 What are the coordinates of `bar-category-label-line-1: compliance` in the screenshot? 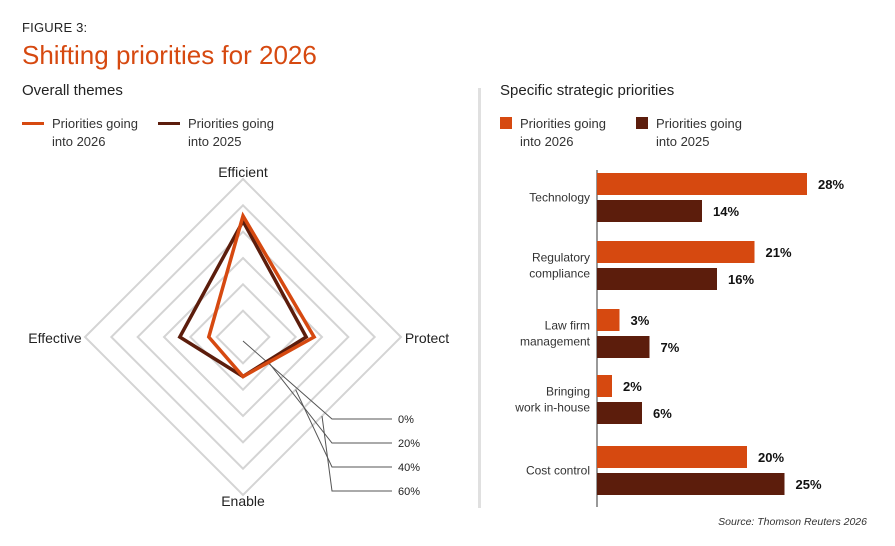 It's located at (559, 274).